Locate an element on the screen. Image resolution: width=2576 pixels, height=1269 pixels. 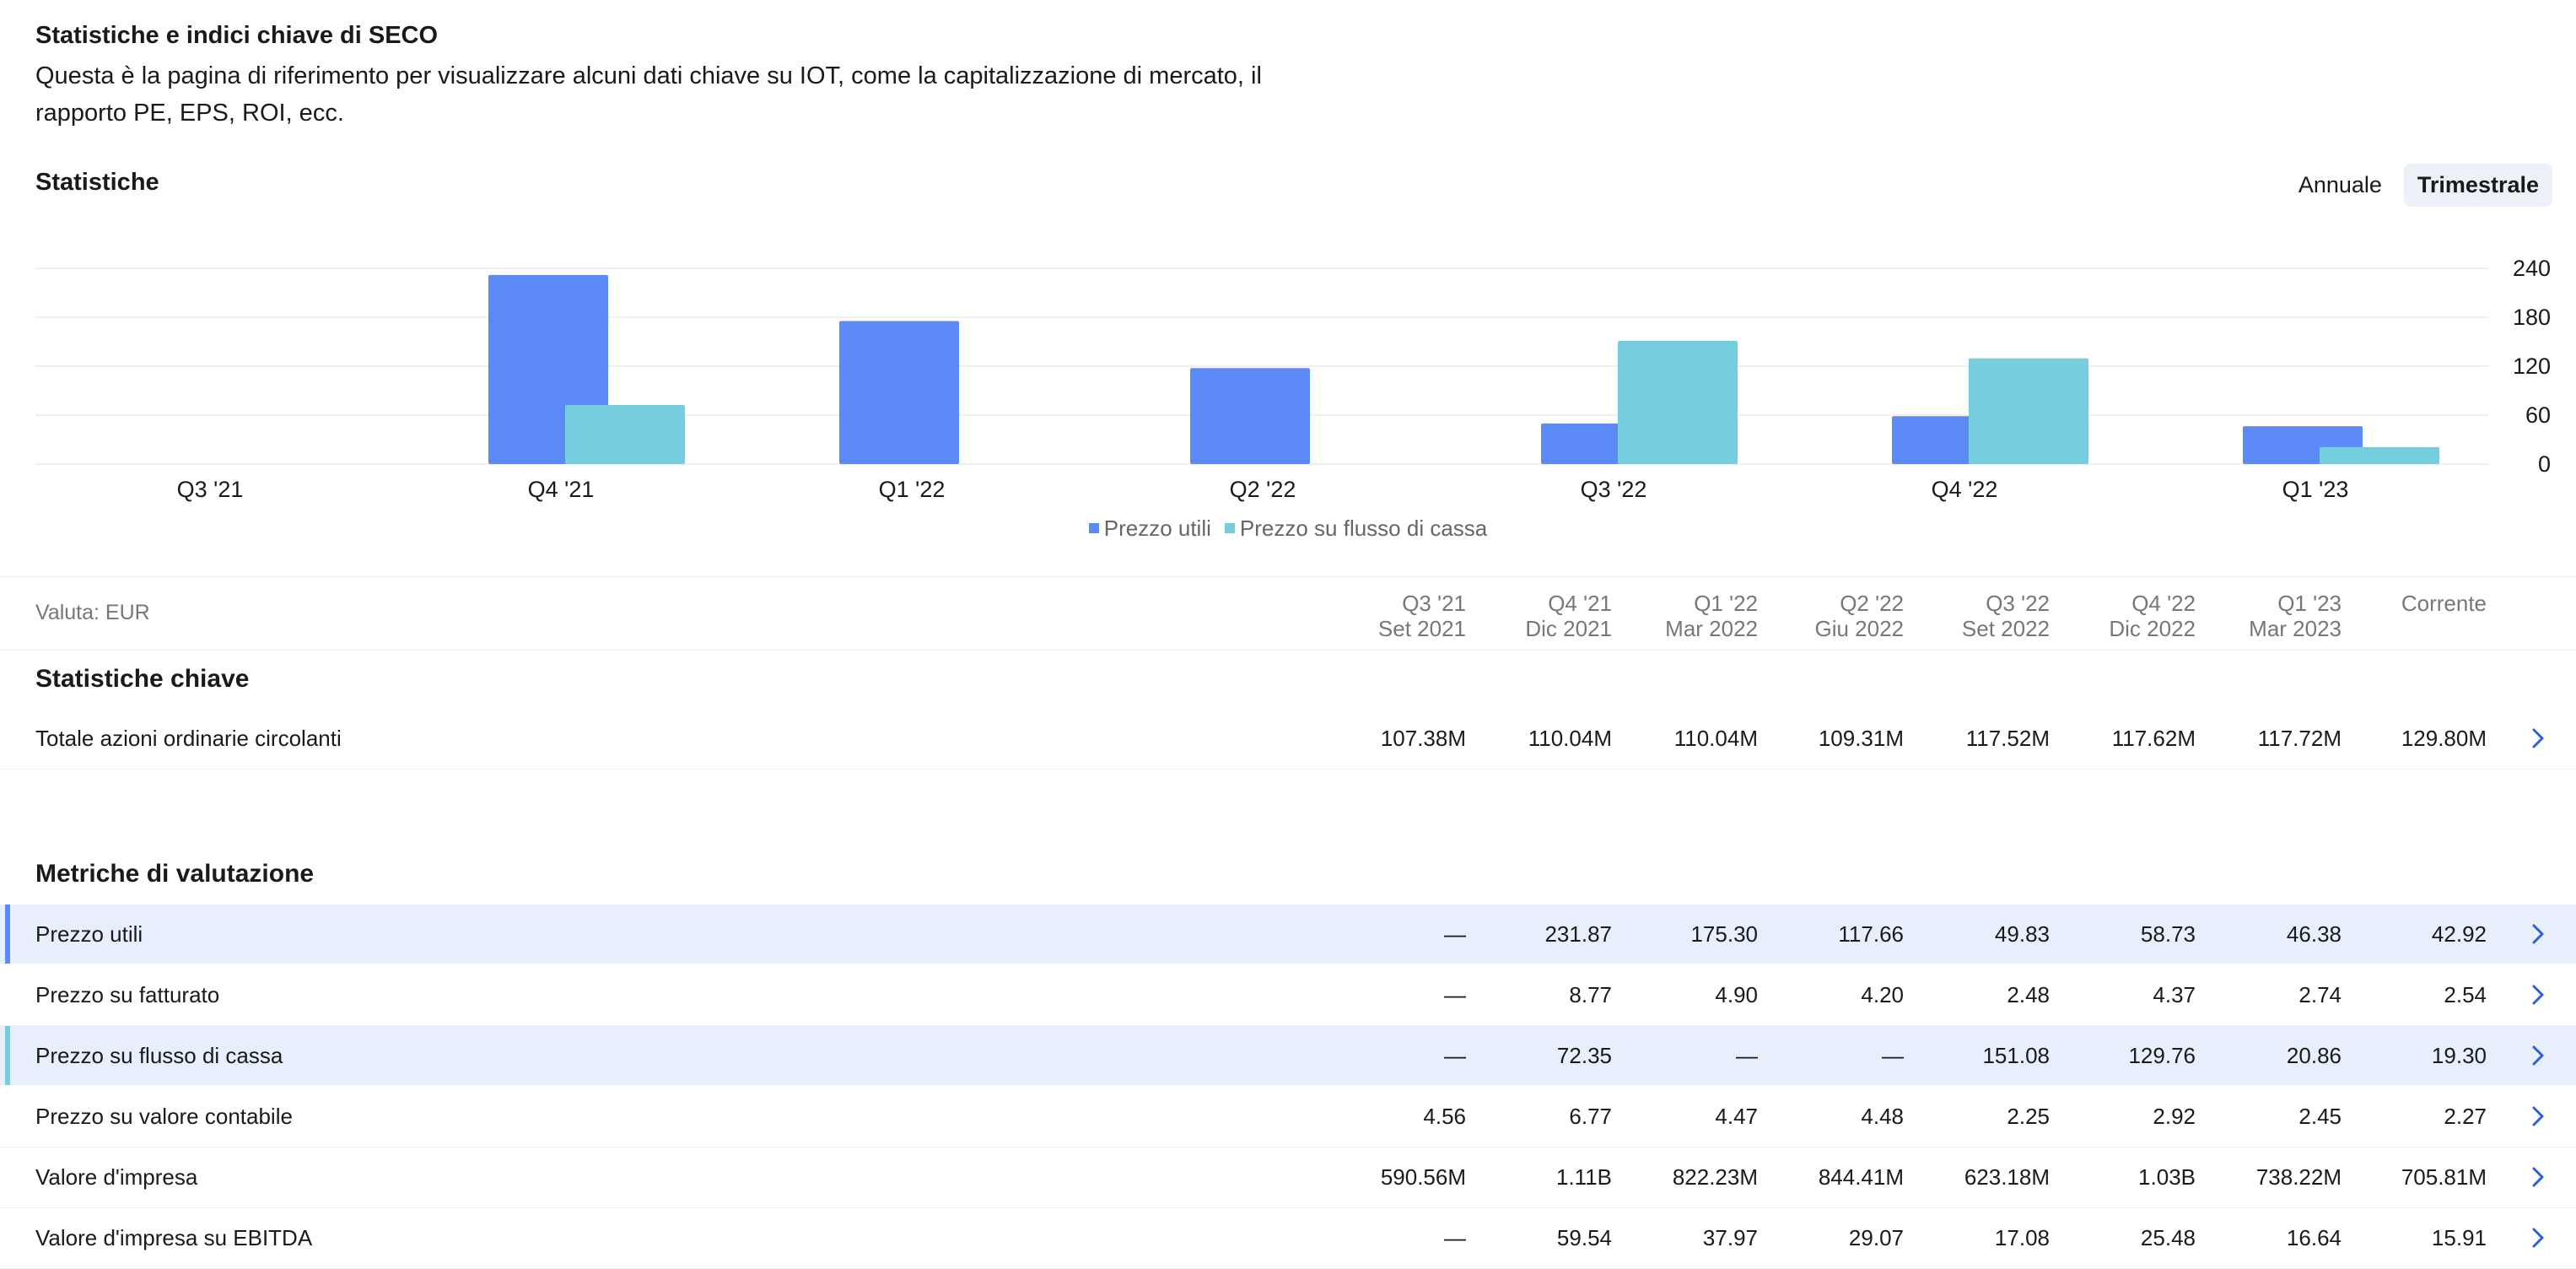
column-date: Set 2022 is located at coordinates (2005, 628).